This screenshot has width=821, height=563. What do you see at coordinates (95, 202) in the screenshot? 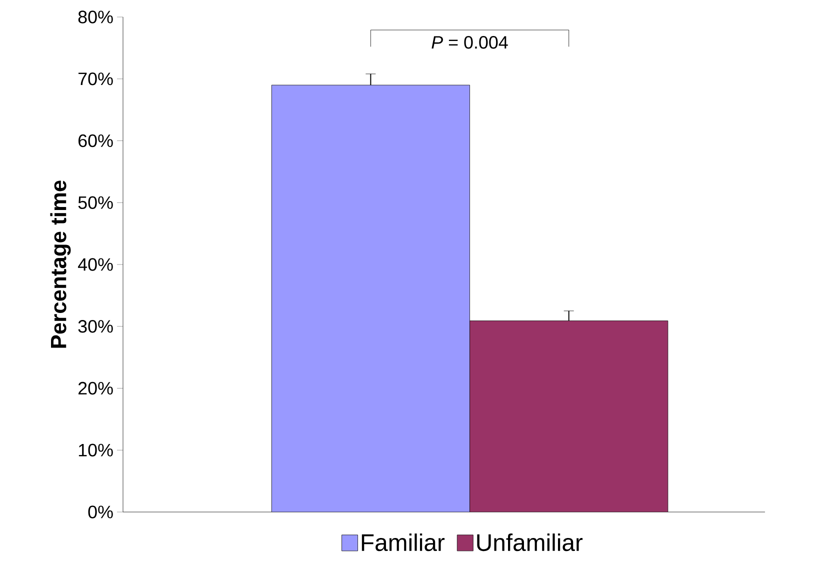
I see `y-tick-label: 50%` at bounding box center [95, 202].